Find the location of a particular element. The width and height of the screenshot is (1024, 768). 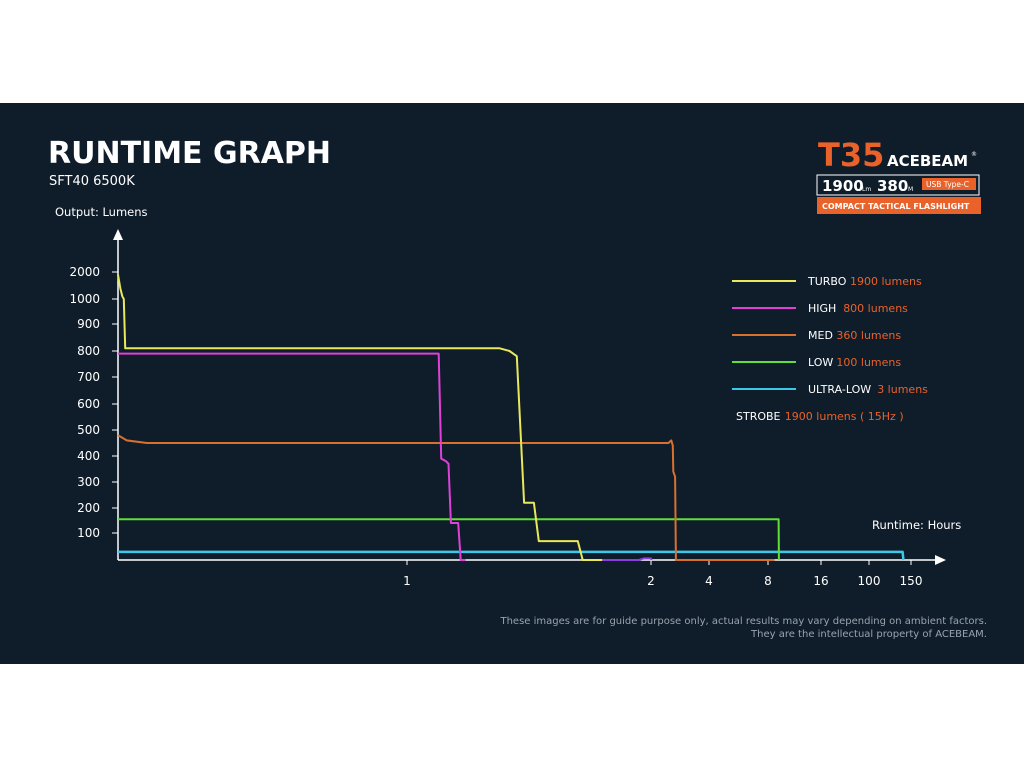

x-tick-label: 8 is located at coordinates (768, 581).